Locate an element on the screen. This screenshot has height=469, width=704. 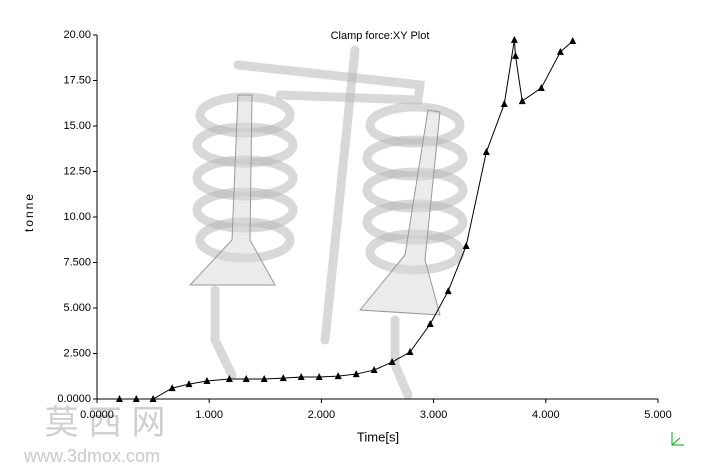
x-tick-label: 2.000 is located at coordinates (322, 415).